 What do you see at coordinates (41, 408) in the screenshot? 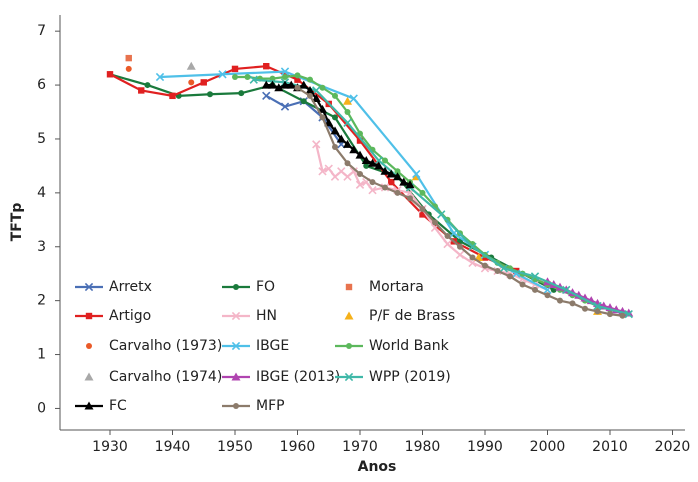
I see `y-tick-label: 0` at bounding box center [41, 408].